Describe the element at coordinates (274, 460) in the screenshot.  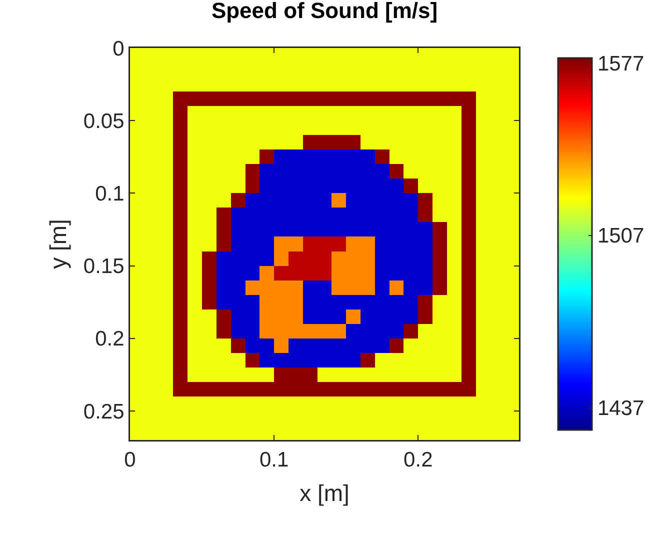
I see `x-tick-label: 0.1` at that location.